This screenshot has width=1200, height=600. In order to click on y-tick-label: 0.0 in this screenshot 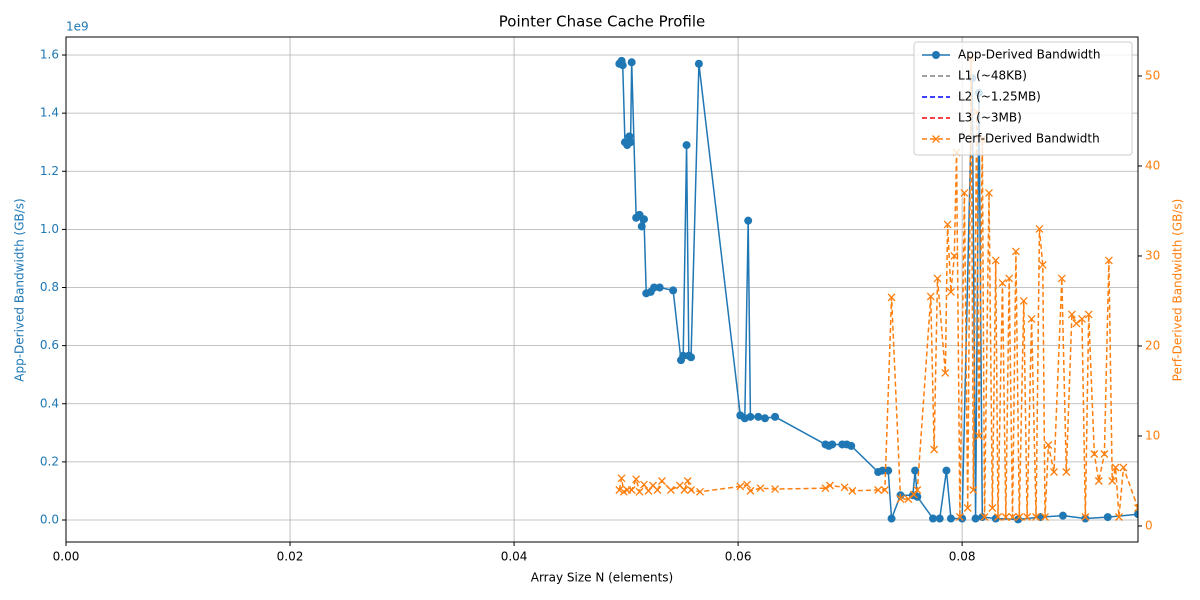, I will do `click(49, 520)`.